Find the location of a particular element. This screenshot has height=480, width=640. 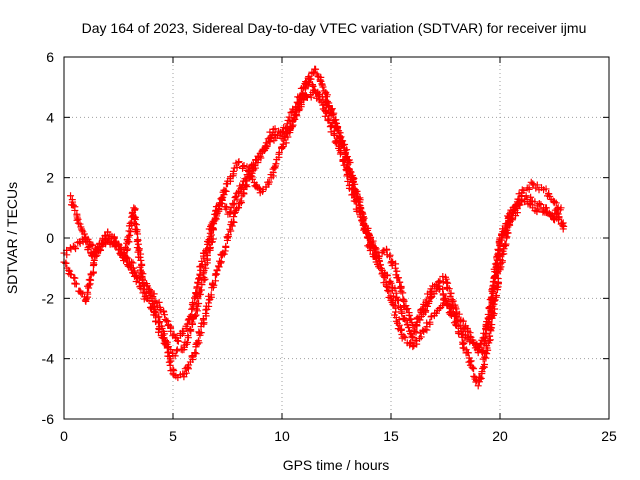

x-tick-label: 20 is located at coordinates (500, 436).